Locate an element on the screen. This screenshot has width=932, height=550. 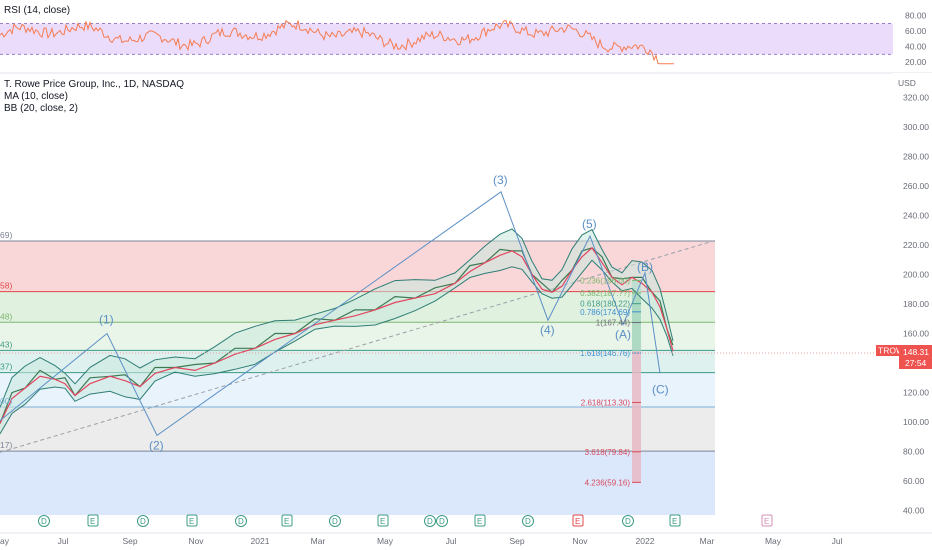
price-tick: 320.00 is located at coordinates (916, 97).